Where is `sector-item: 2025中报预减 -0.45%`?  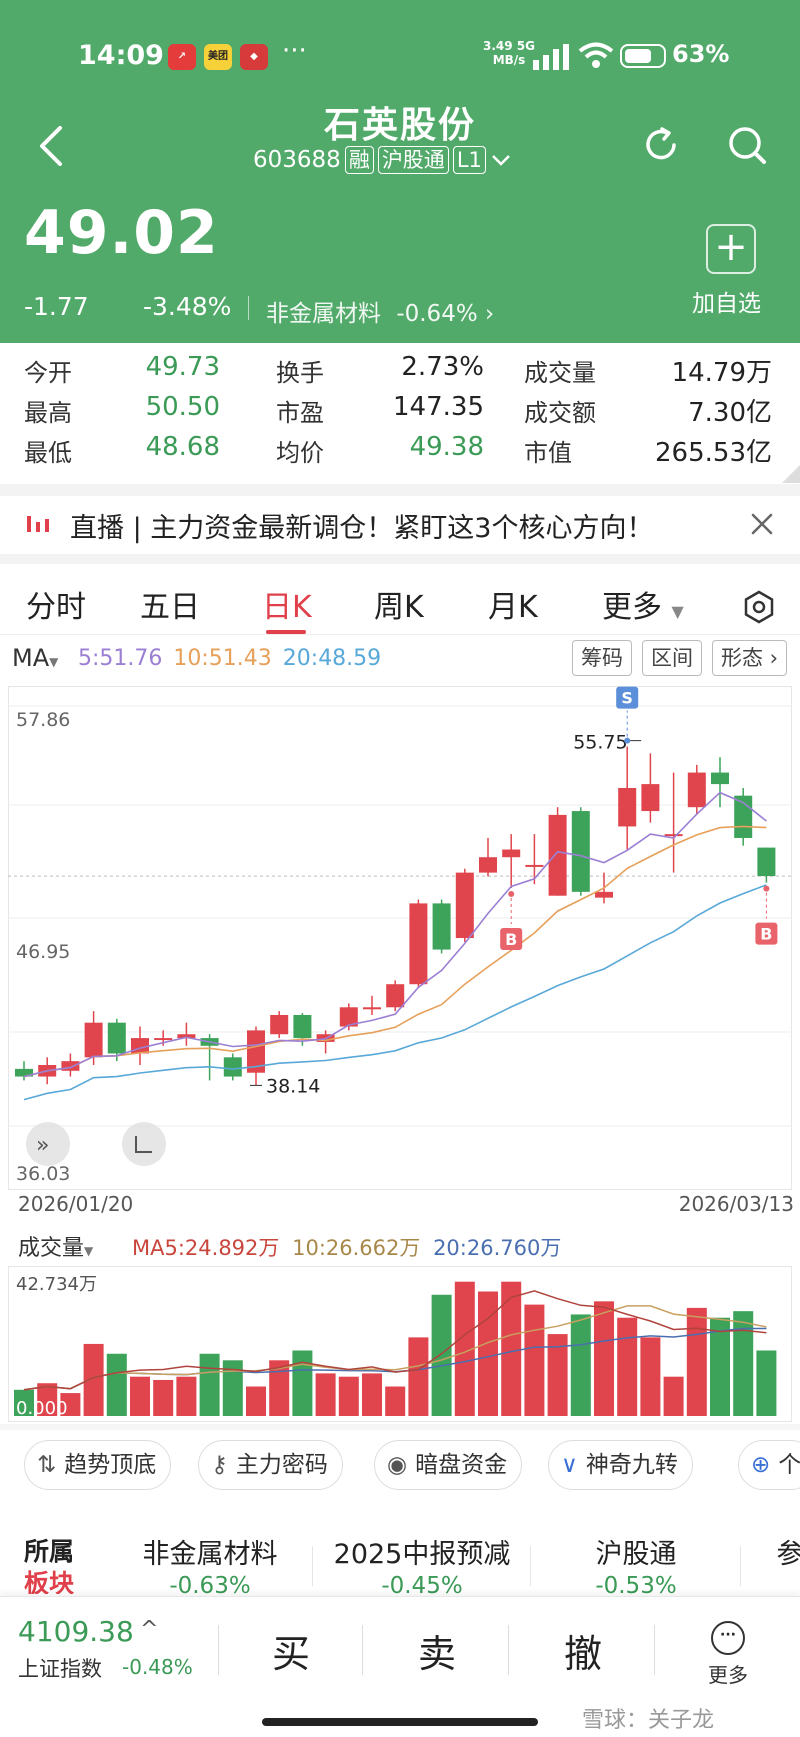 sector-item: 2025中报预减 -0.45% is located at coordinates (422, 1563).